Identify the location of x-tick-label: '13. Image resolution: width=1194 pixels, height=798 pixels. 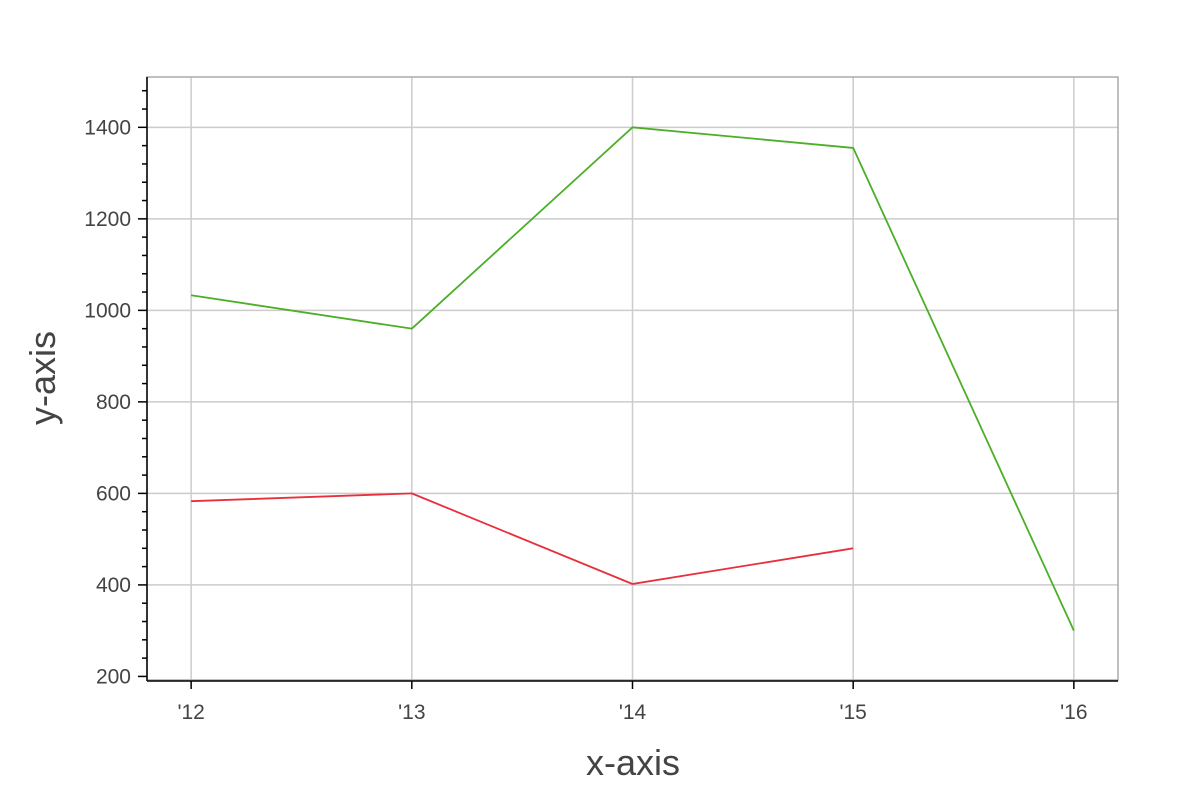
(411, 712).